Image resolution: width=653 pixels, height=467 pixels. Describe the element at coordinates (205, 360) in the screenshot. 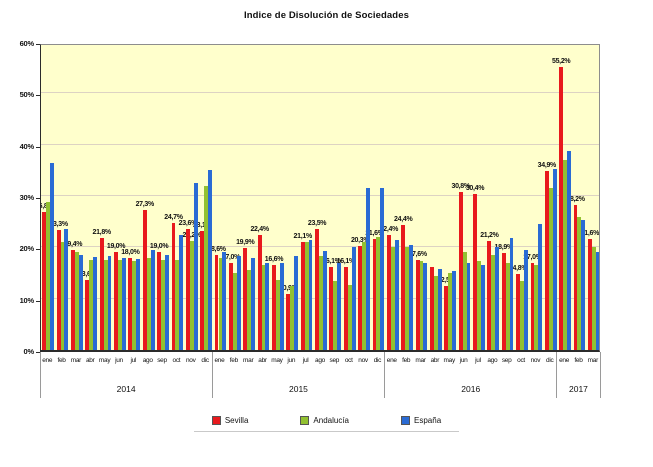

I see `month-label: dic` at that location.